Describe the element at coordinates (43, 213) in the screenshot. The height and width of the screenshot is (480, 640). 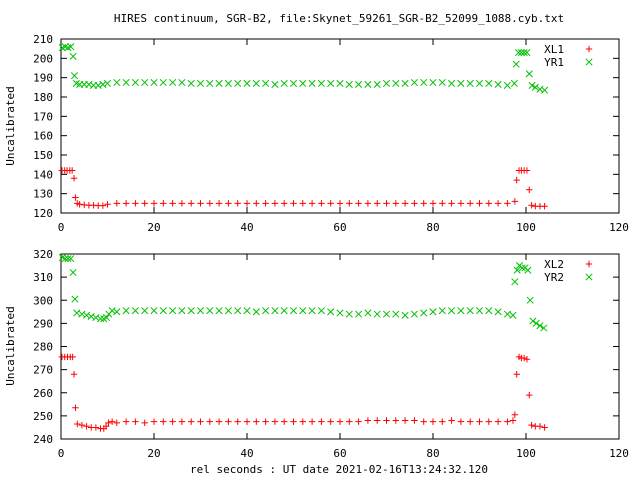
I see `y-tick-label: 120` at that location.